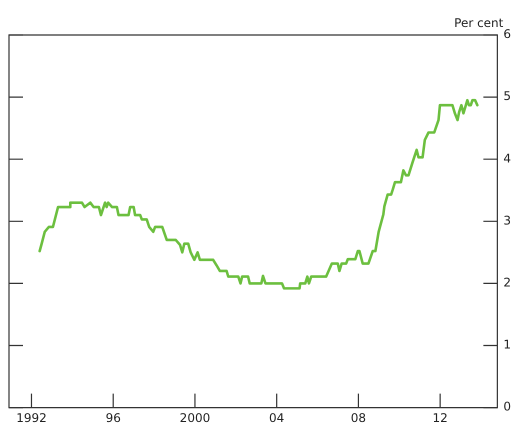  What do you see at coordinates (479, 23) in the screenshot?
I see `y-axis-title: Per cent` at bounding box center [479, 23].